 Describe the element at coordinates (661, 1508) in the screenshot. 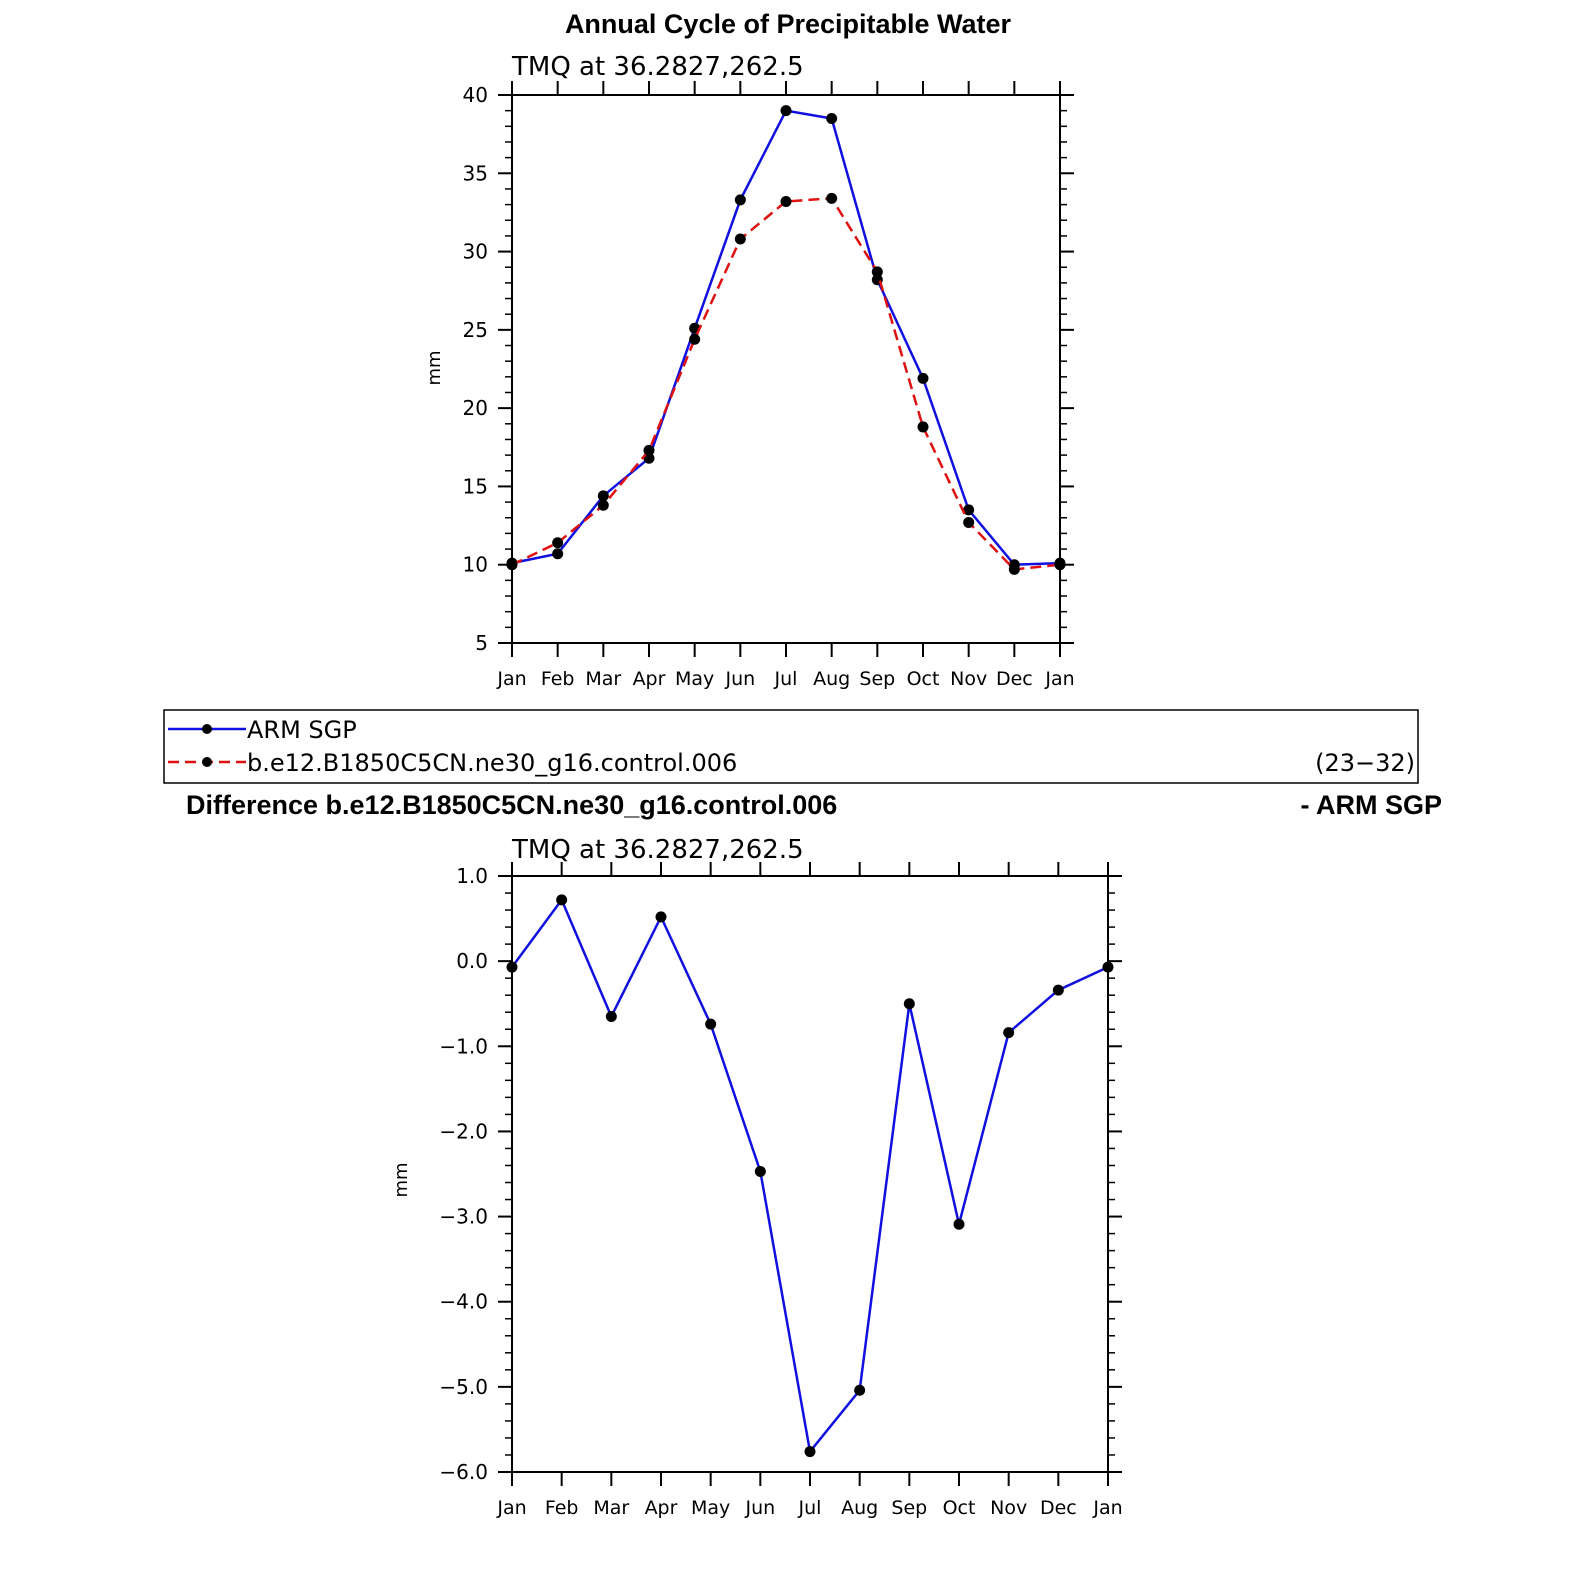

I see `bottom-x-tick-label: Apr` at that location.